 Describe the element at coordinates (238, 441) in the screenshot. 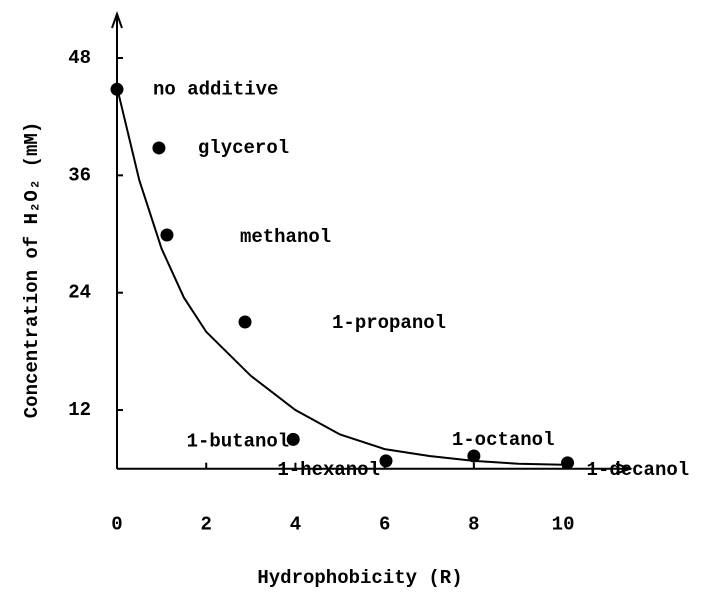

I see `point-label: 1-butanol` at that location.